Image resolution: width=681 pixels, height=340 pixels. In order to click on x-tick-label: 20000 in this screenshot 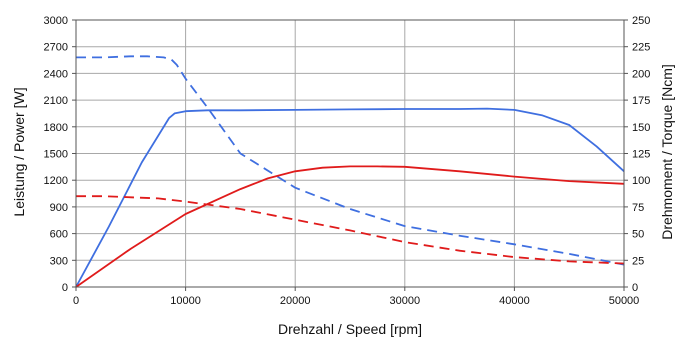, I will do `click(295, 301)`.